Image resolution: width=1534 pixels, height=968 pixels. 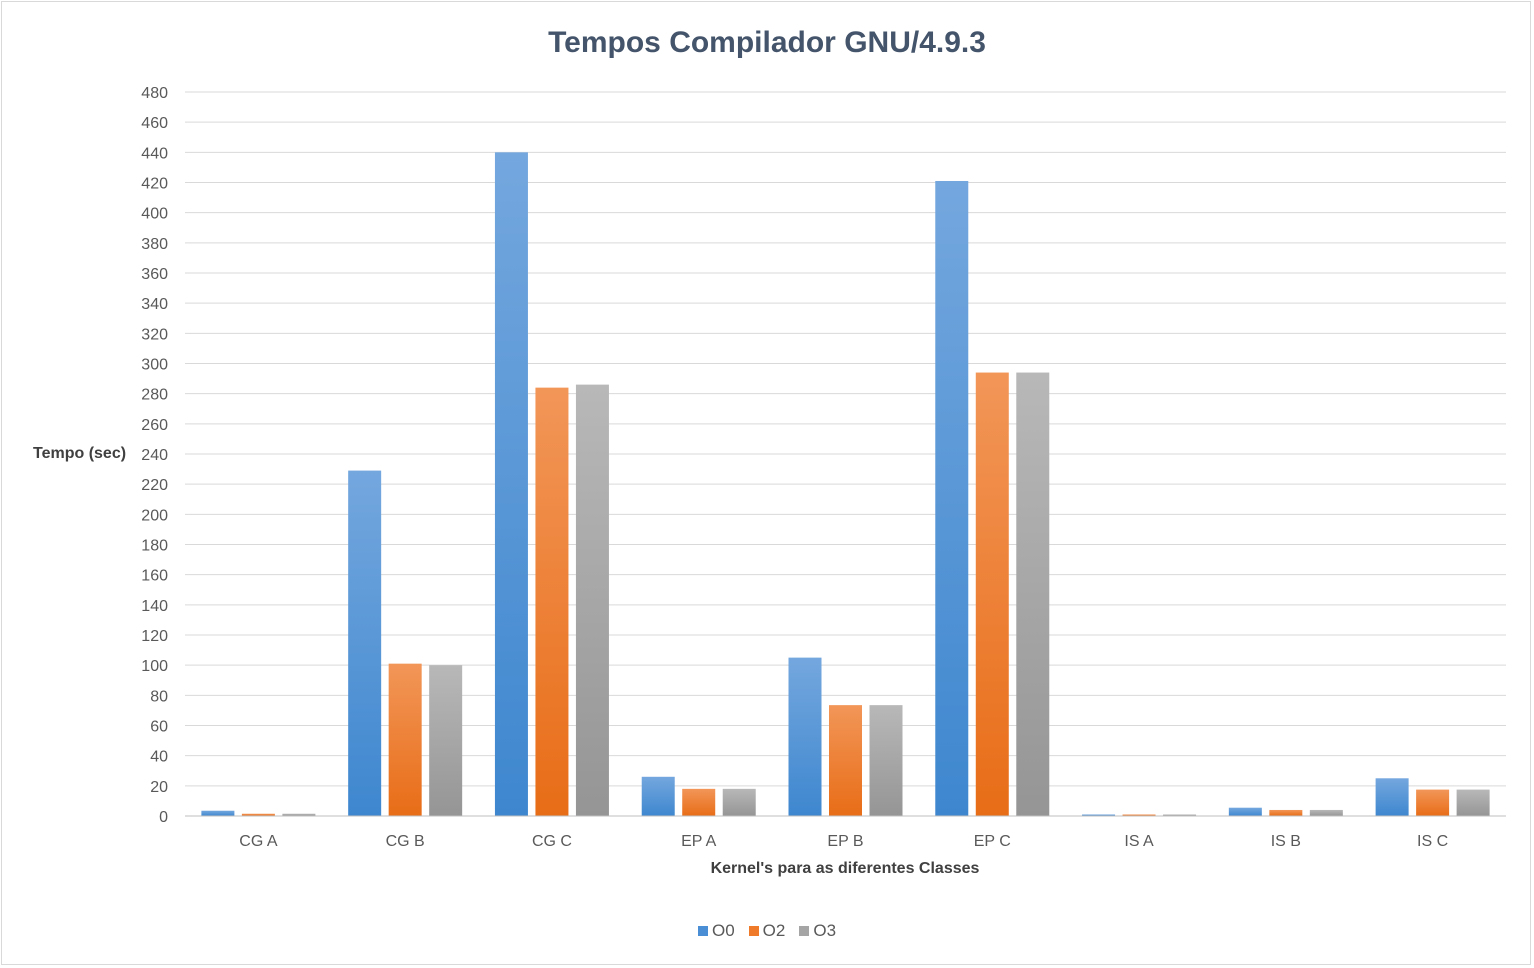 What do you see at coordinates (1326, 812) in the screenshot?
I see `bar-o3-is-b` at bounding box center [1326, 812].